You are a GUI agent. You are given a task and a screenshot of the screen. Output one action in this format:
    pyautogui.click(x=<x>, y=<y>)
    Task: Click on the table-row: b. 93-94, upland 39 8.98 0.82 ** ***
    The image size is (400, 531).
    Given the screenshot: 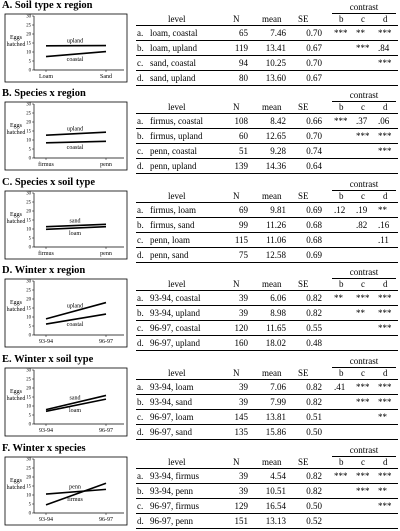 What is the action you would take?
    pyautogui.click(x=267, y=313)
    